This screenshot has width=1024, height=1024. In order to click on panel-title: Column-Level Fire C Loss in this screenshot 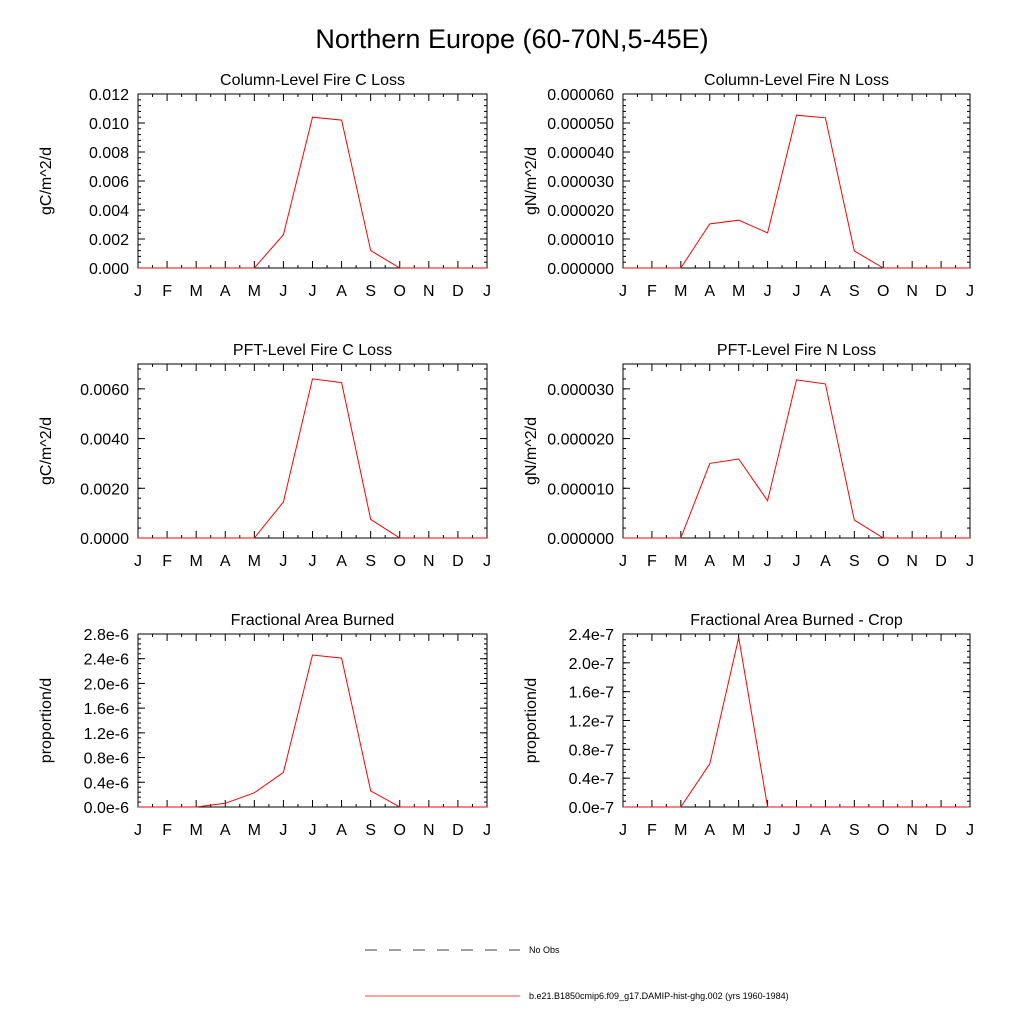, I will do `click(312, 80)`.